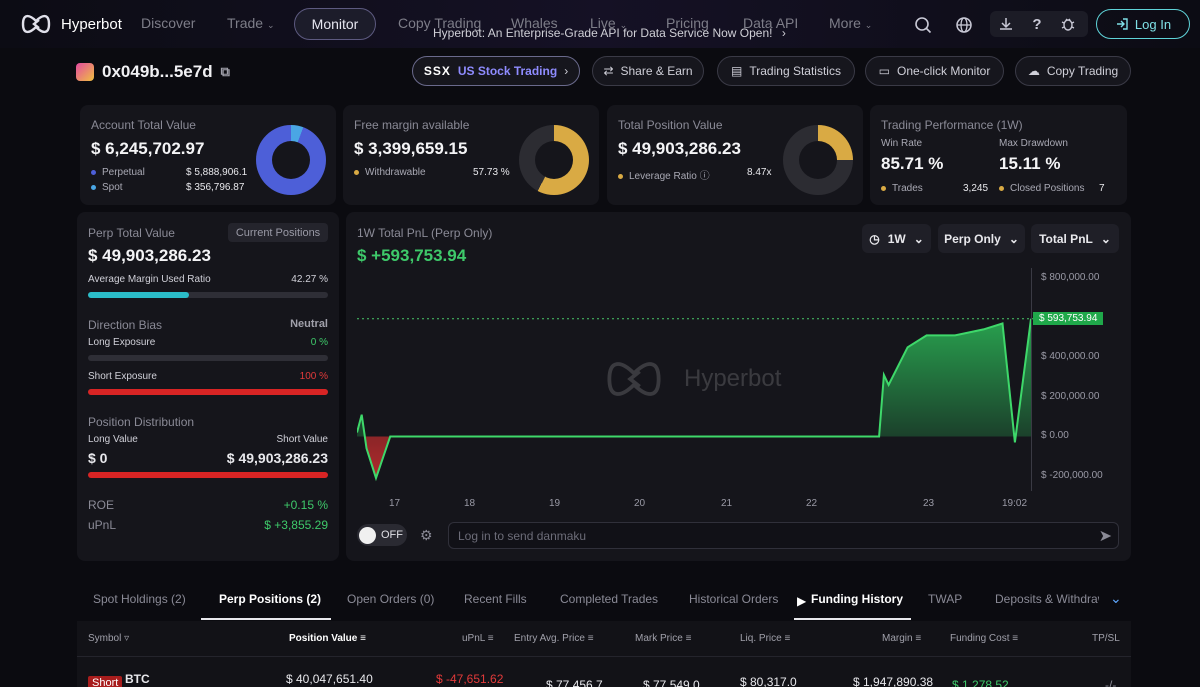  Describe the element at coordinates (270, 599) in the screenshot. I see `tab-perp-positions: Perp Positions (2)` at that location.